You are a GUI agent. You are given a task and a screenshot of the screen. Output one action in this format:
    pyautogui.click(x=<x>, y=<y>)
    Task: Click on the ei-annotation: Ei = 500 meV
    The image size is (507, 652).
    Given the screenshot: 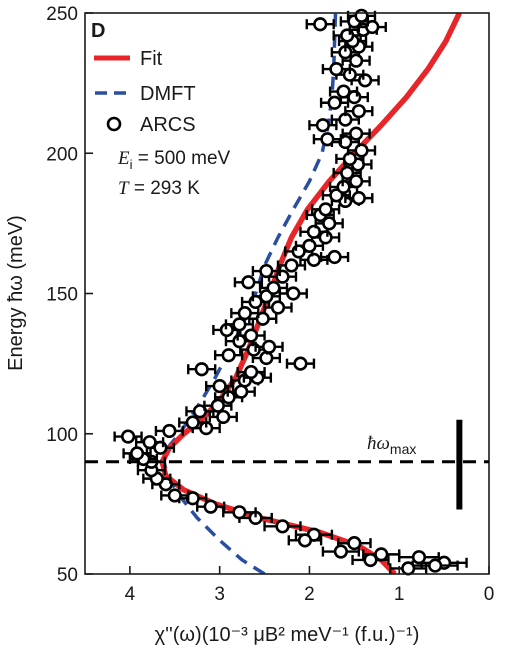 What is the action you would take?
    pyautogui.click(x=174, y=160)
    